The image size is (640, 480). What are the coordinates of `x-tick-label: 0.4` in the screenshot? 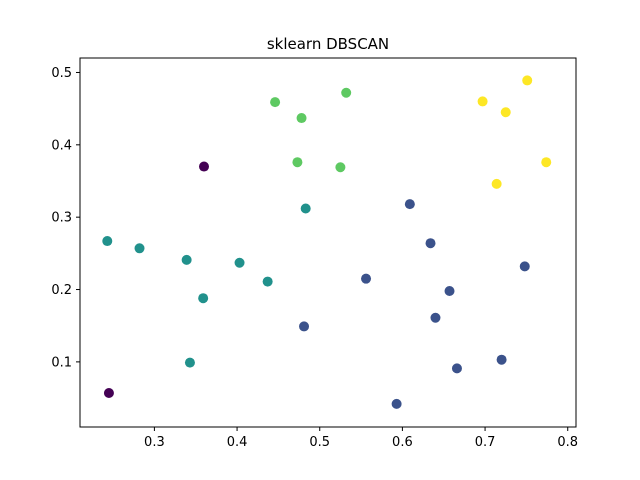 It's located at (237, 442).